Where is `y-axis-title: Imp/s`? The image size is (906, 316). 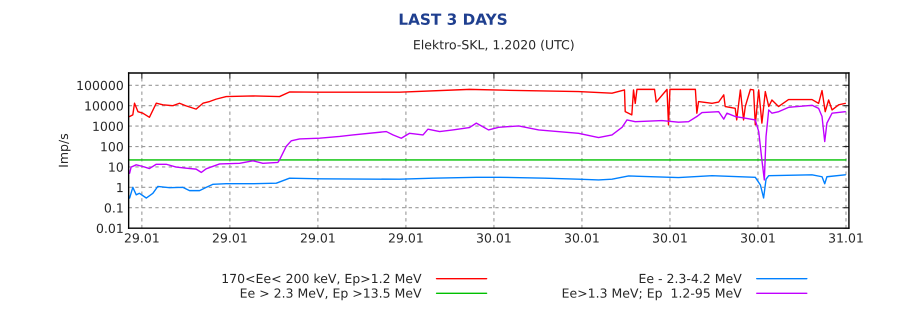
y-axis-title: Imp/s is located at coordinates (64, 150).